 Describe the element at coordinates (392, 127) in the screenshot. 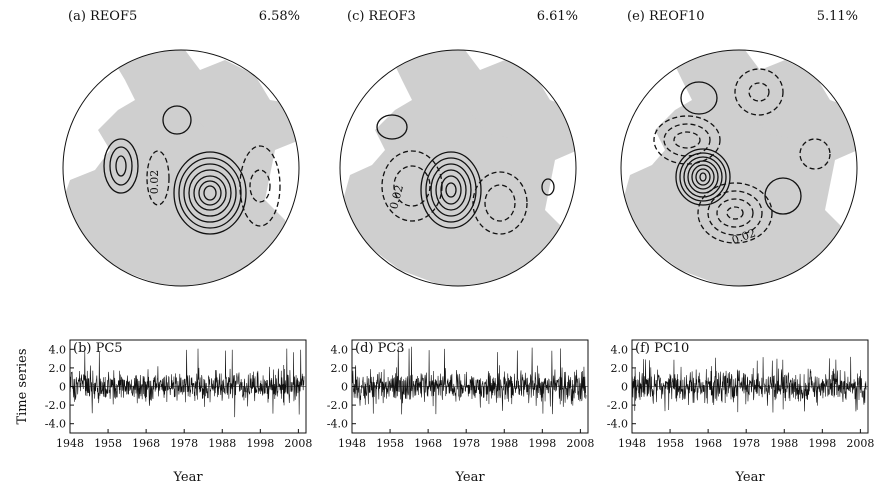

I see `contour-positive-northwest` at that location.